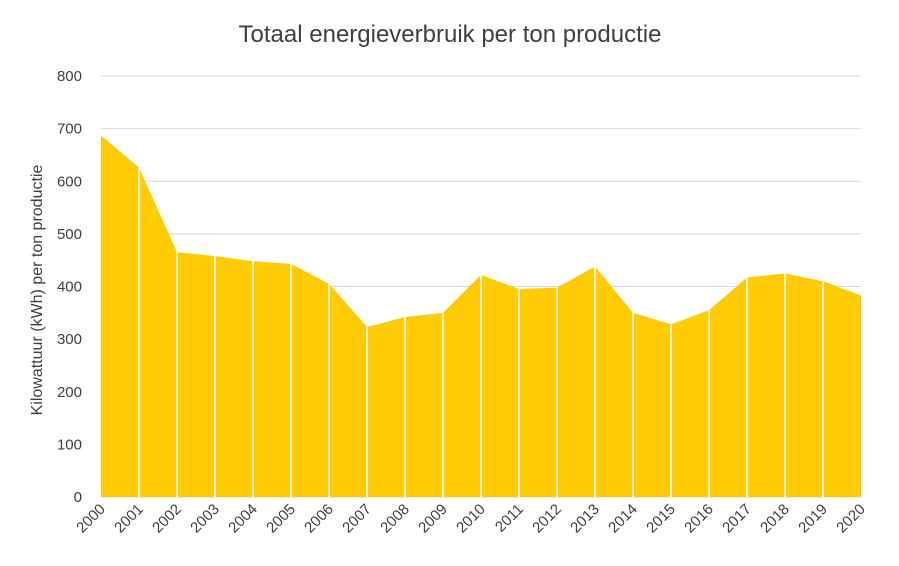 This screenshot has width=899, height=566. Describe the element at coordinates (243, 519) in the screenshot. I see `x-tick-label: 2004` at that location.